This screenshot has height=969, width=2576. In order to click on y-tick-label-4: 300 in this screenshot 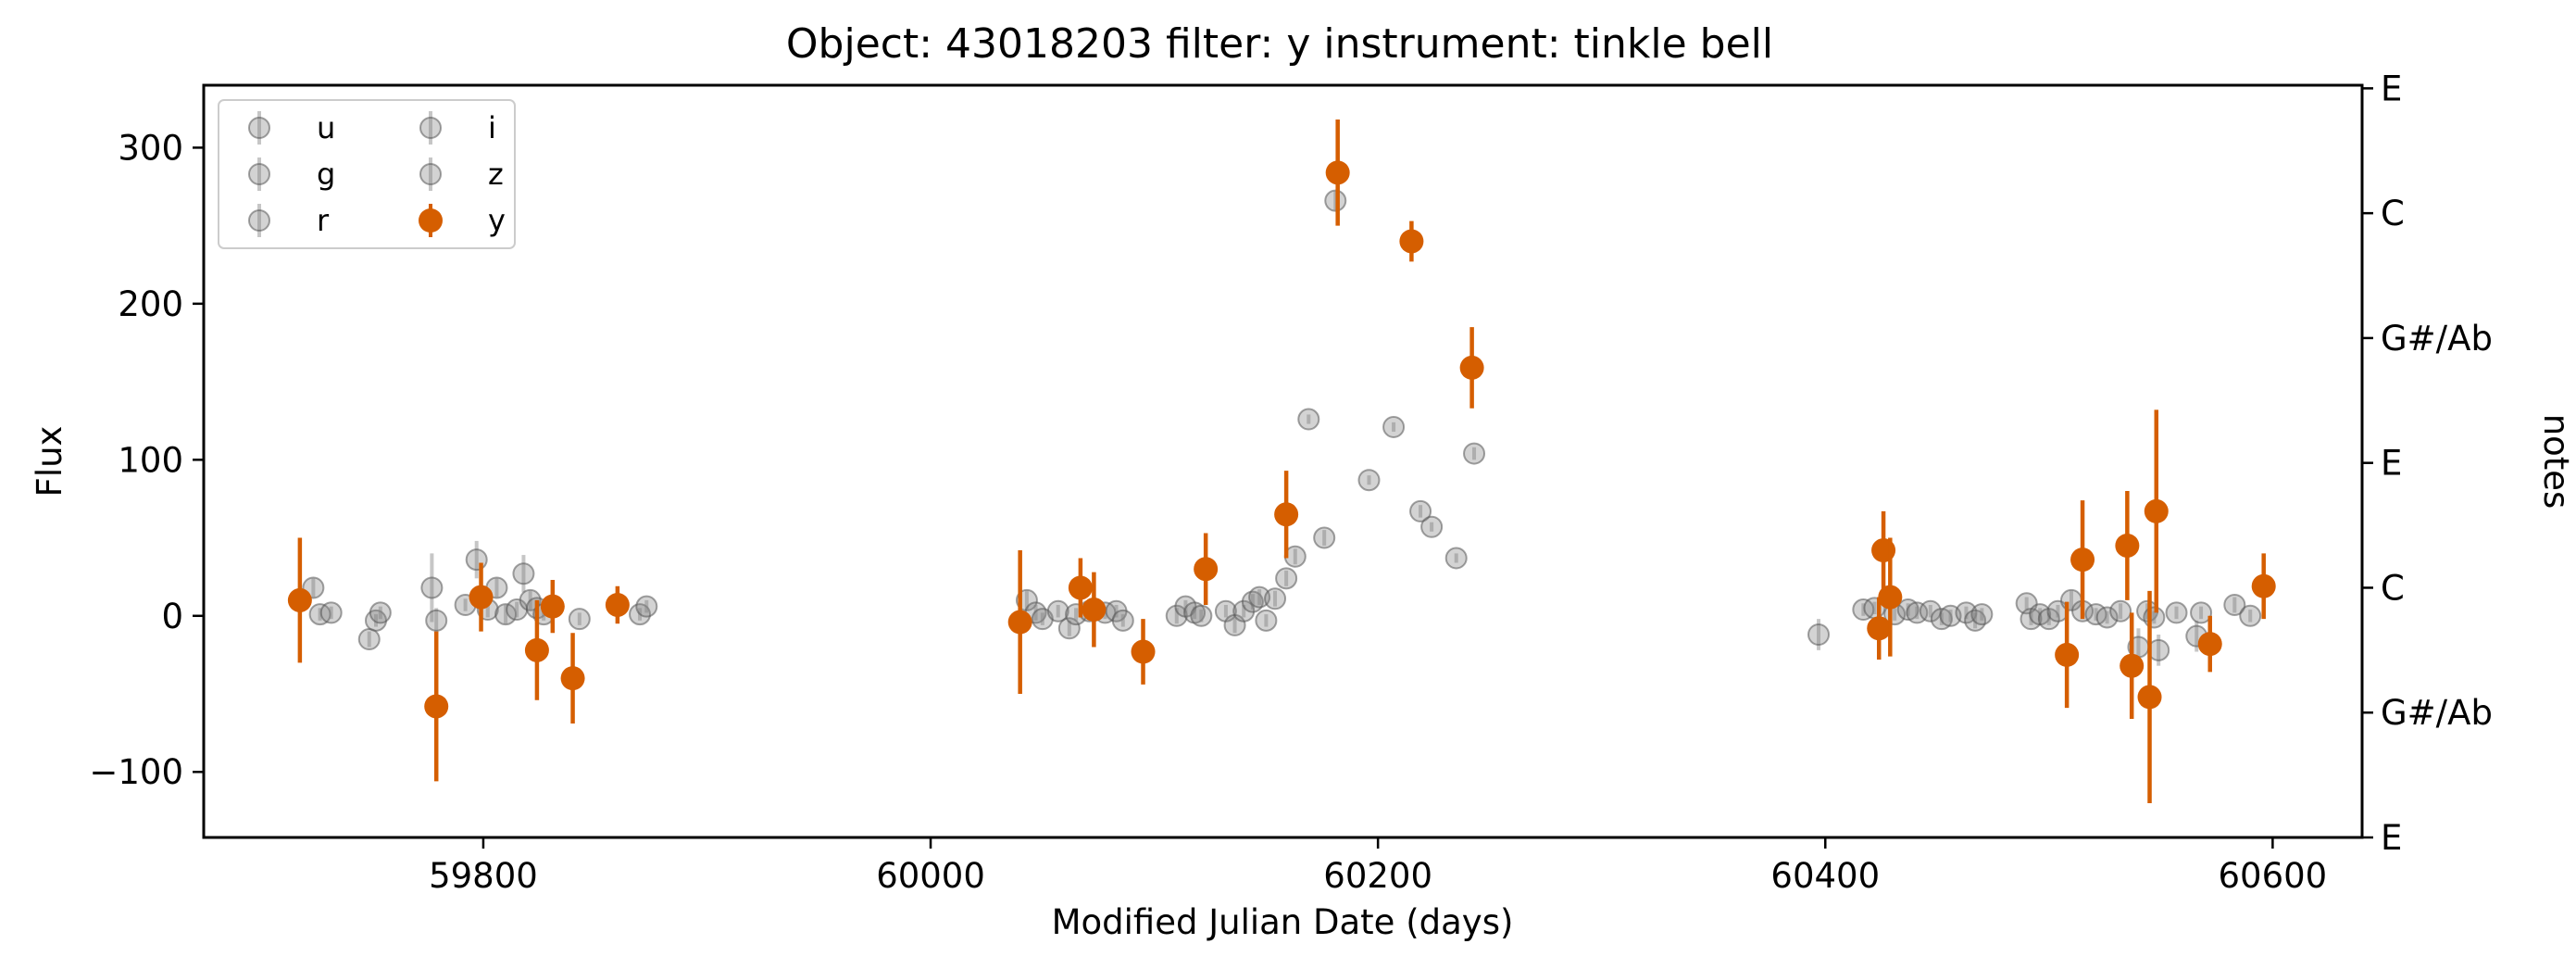, I will do `click(150, 148)`.